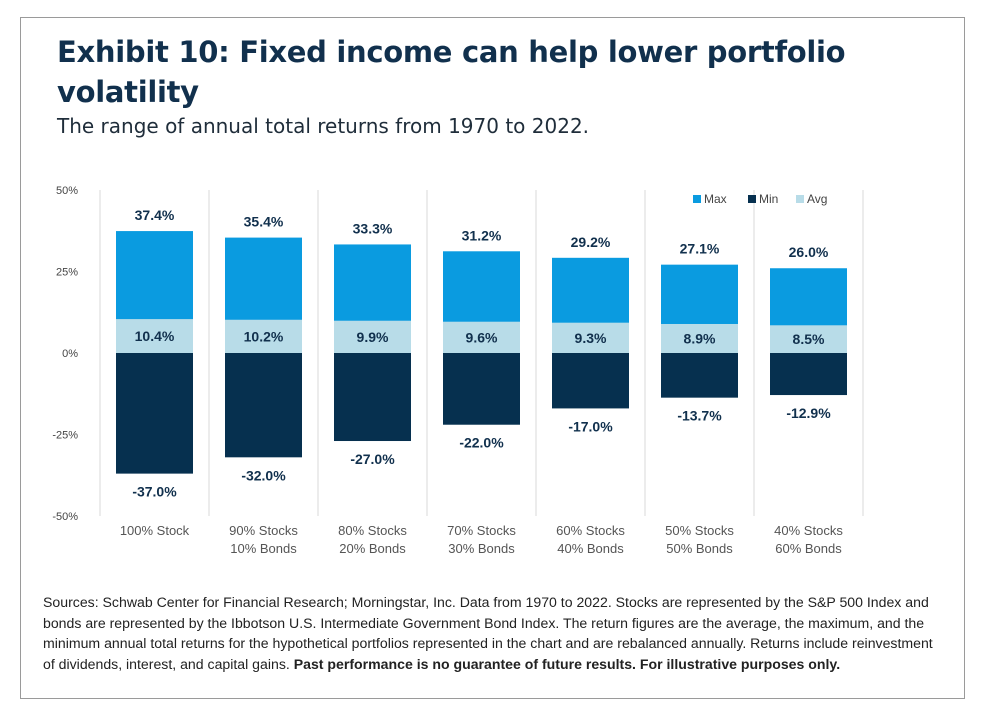 This screenshot has width=985, height=715. I want to click on data-label-max: 29.2%, so click(591, 242).